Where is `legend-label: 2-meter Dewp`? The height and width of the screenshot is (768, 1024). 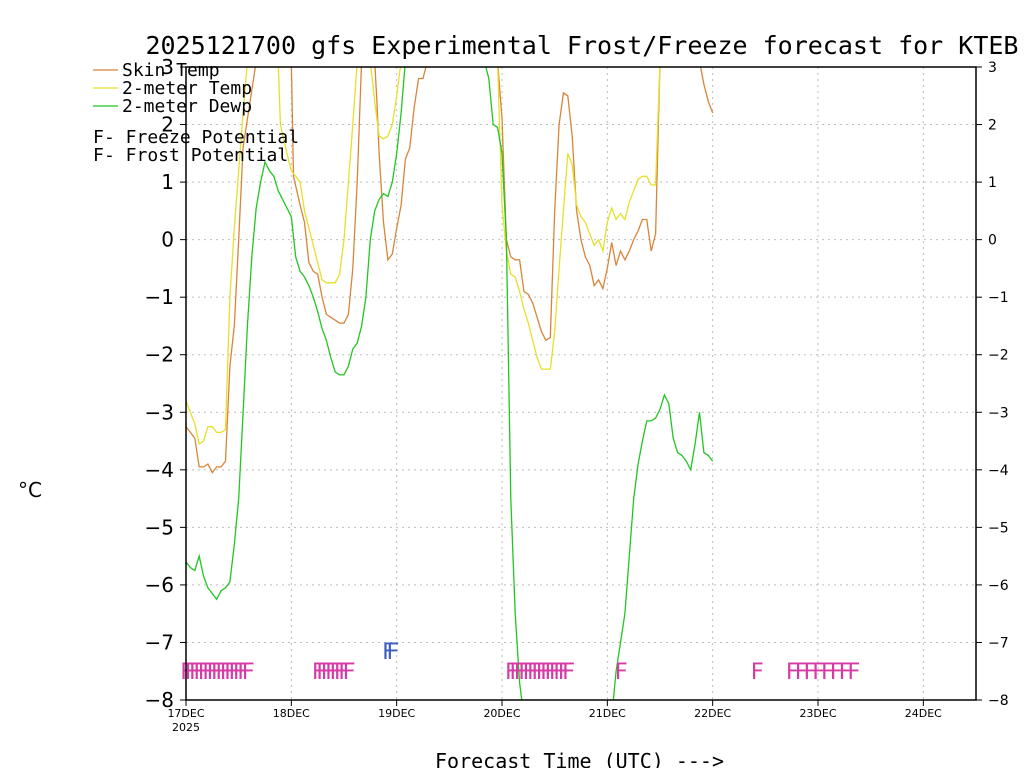
legend-label: 2-meter Dewp is located at coordinates (187, 106).